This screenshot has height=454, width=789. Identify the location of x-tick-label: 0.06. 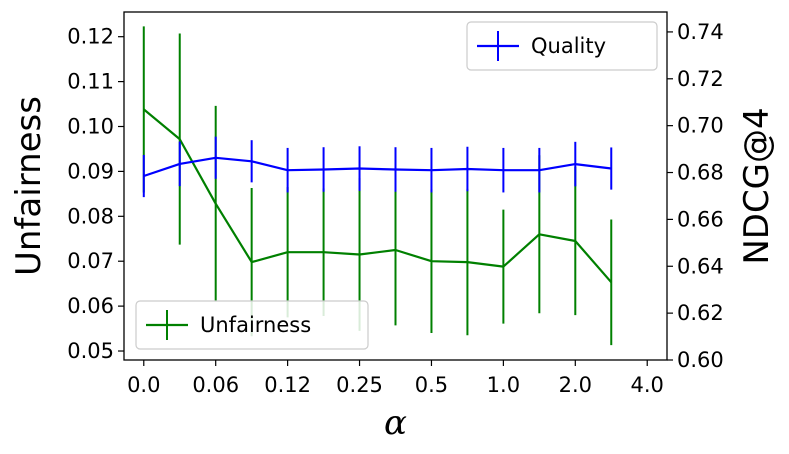
(215, 385).